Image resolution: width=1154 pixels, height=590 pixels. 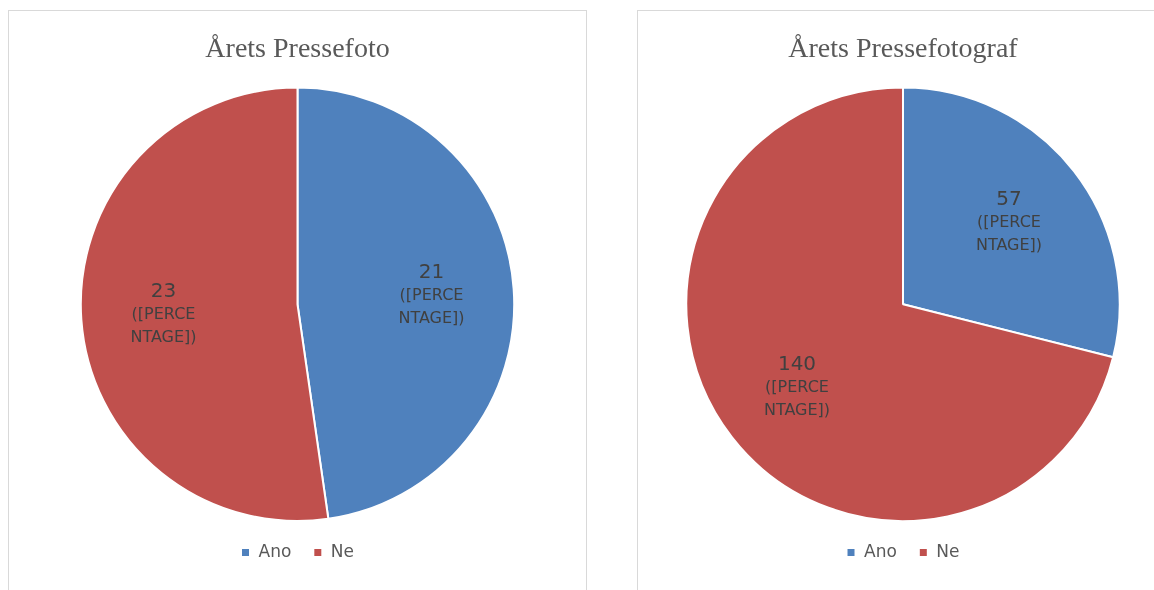 What do you see at coordinates (797, 385) in the screenshot?
I see `data-label: 140 ([PERCENTAGE])` at bounding box center [797, 385].